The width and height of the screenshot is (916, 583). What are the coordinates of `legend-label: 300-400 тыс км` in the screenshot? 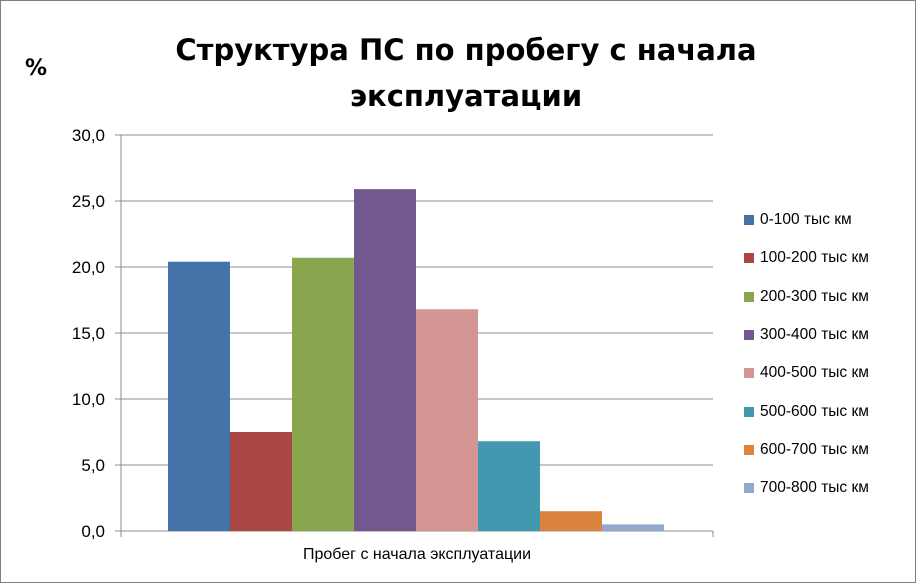 It's located at (814, 335).